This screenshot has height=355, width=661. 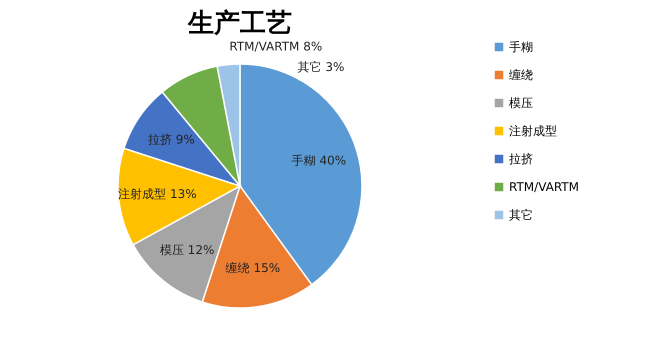 What do you see at coordinates (319, 160) in the screenshot?
I see `category-label: 手糊 40%` at bounding box center [319, 160].